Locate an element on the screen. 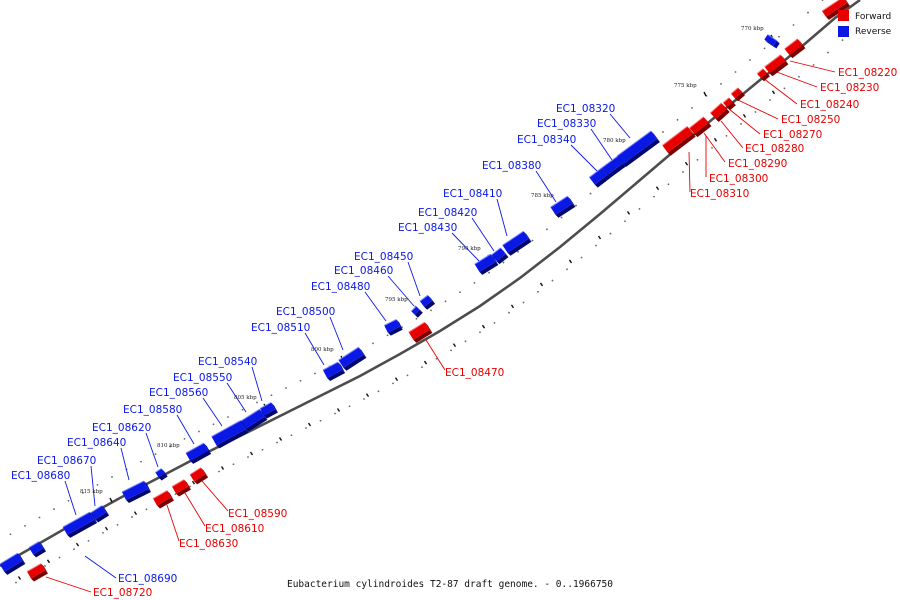  gene-label-ec1-08500: EC1_08500 is located at coordinates (305, 312).